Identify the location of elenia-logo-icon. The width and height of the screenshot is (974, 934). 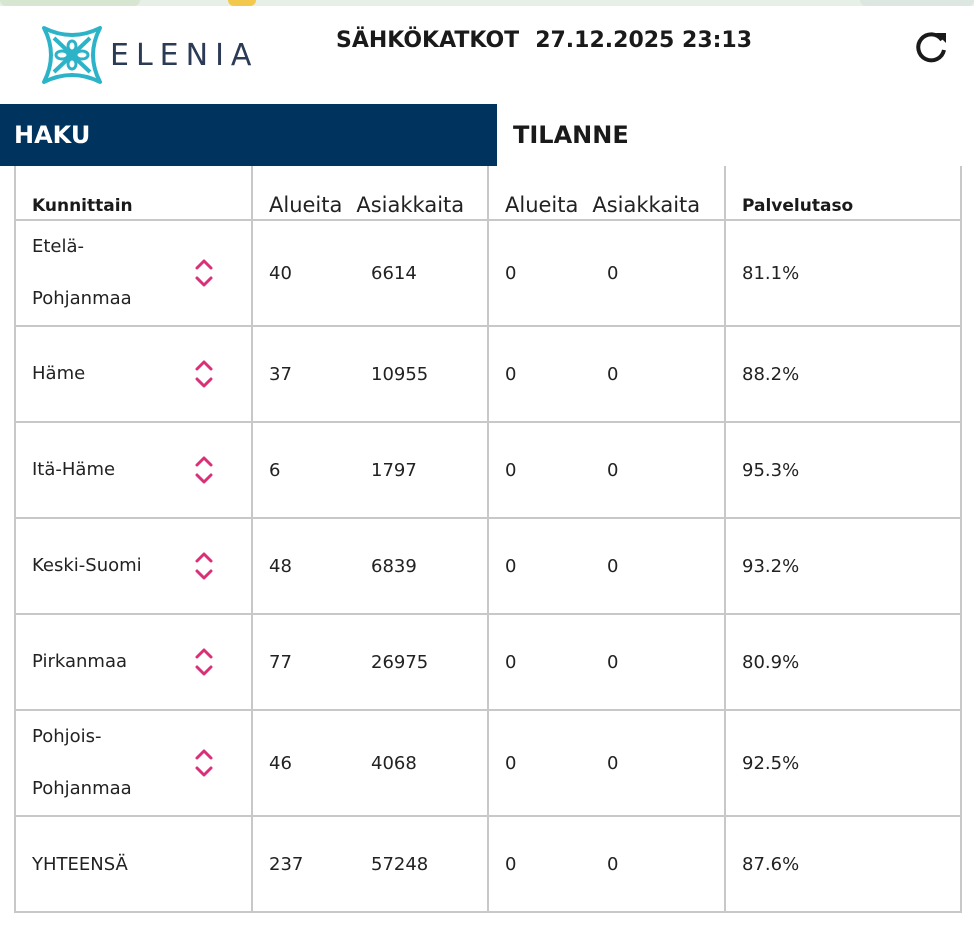
(72, 55).